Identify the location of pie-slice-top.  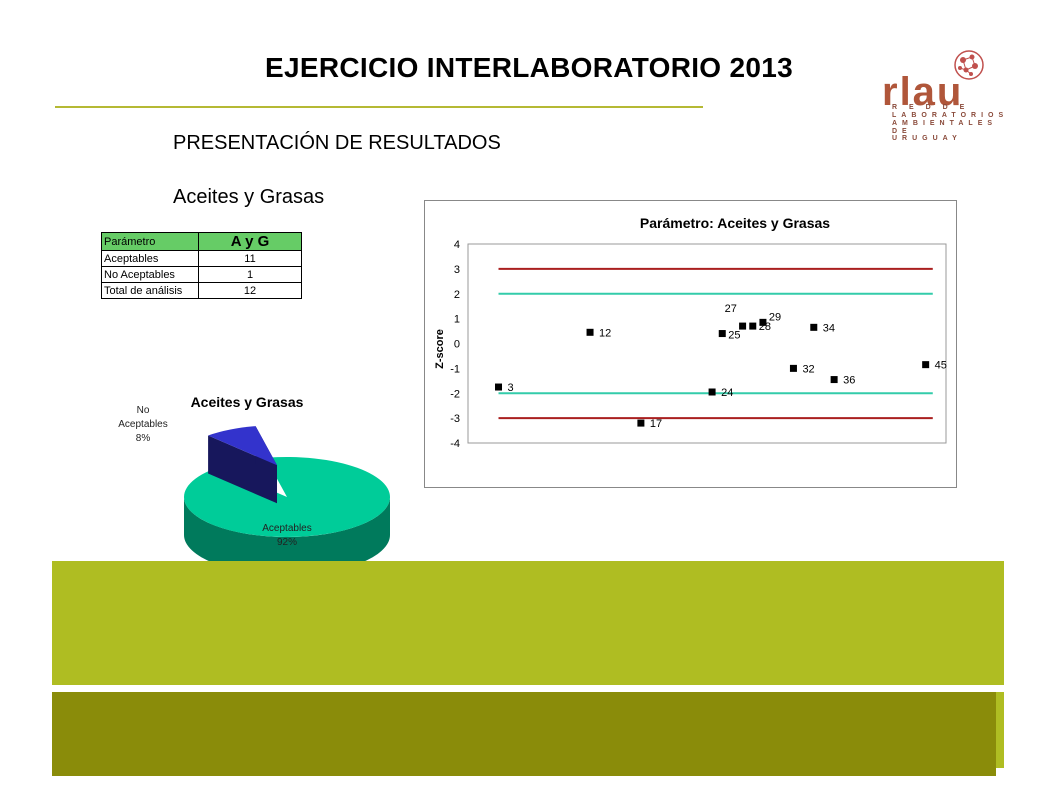
(243, 446).